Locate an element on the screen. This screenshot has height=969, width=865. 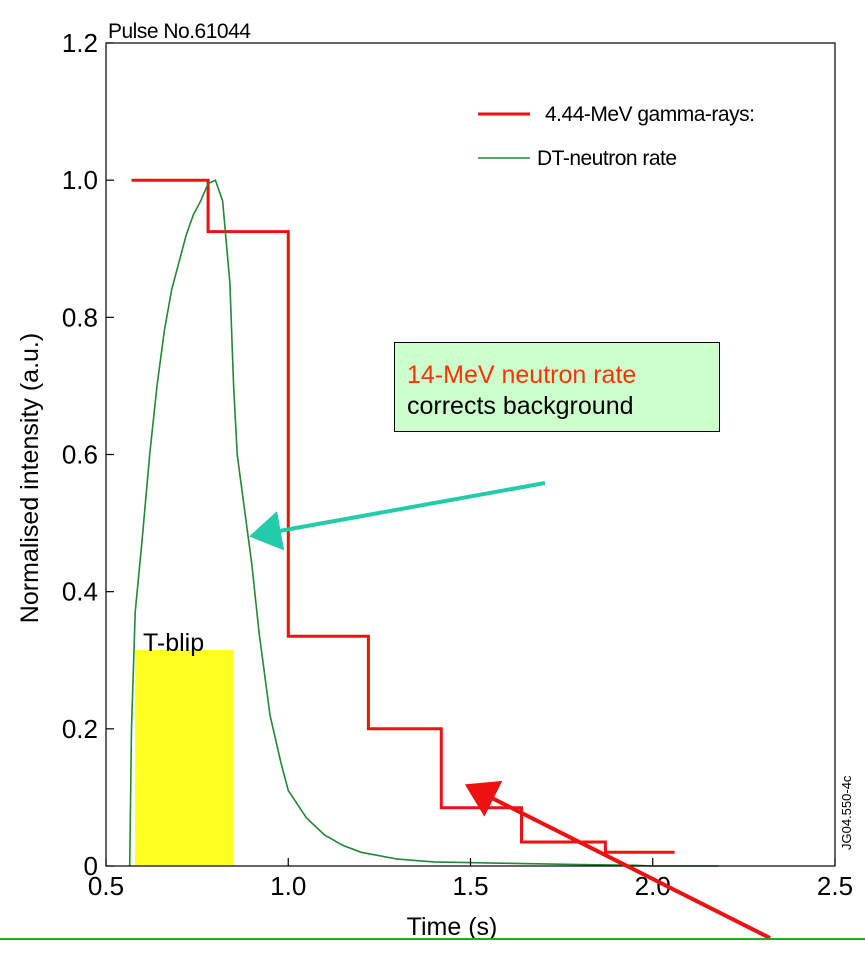
callout-box: 14-MeV neutron rate corrects background is located at coordinates (557, 387).